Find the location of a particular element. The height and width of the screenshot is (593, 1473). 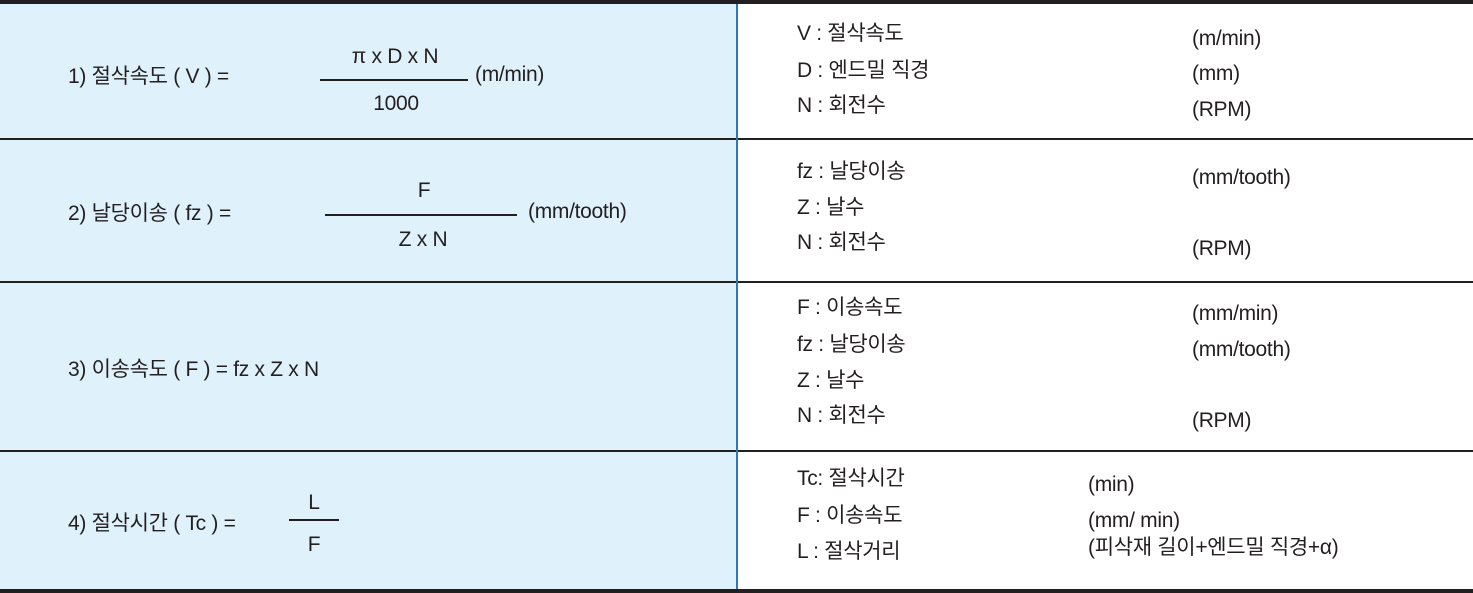

definition-term: L : 절삭거리 is located at coordinates (849, 551).